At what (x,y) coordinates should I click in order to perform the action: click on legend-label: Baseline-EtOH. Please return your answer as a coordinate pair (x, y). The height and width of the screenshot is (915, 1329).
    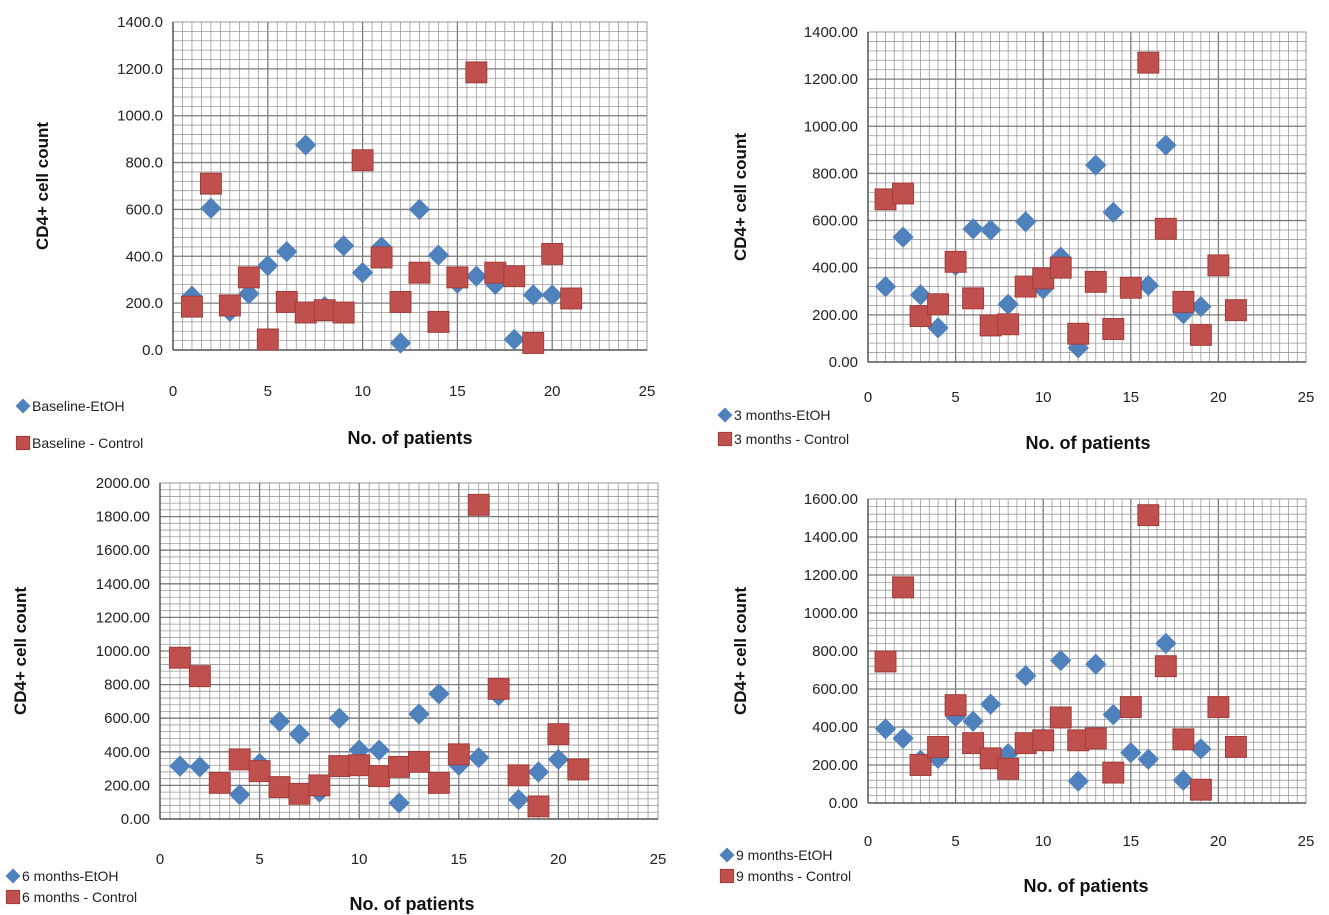
    Looking at the image, I should click on (78, 406).